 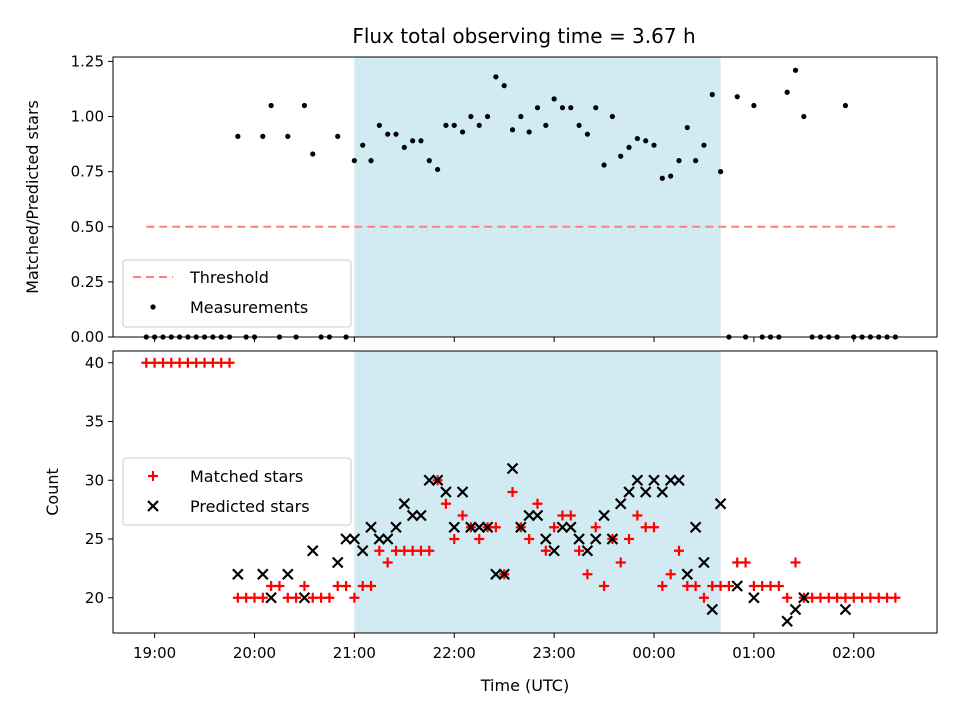 I want to click on x-tick-label: 19:00, so click(x=154, y=653).